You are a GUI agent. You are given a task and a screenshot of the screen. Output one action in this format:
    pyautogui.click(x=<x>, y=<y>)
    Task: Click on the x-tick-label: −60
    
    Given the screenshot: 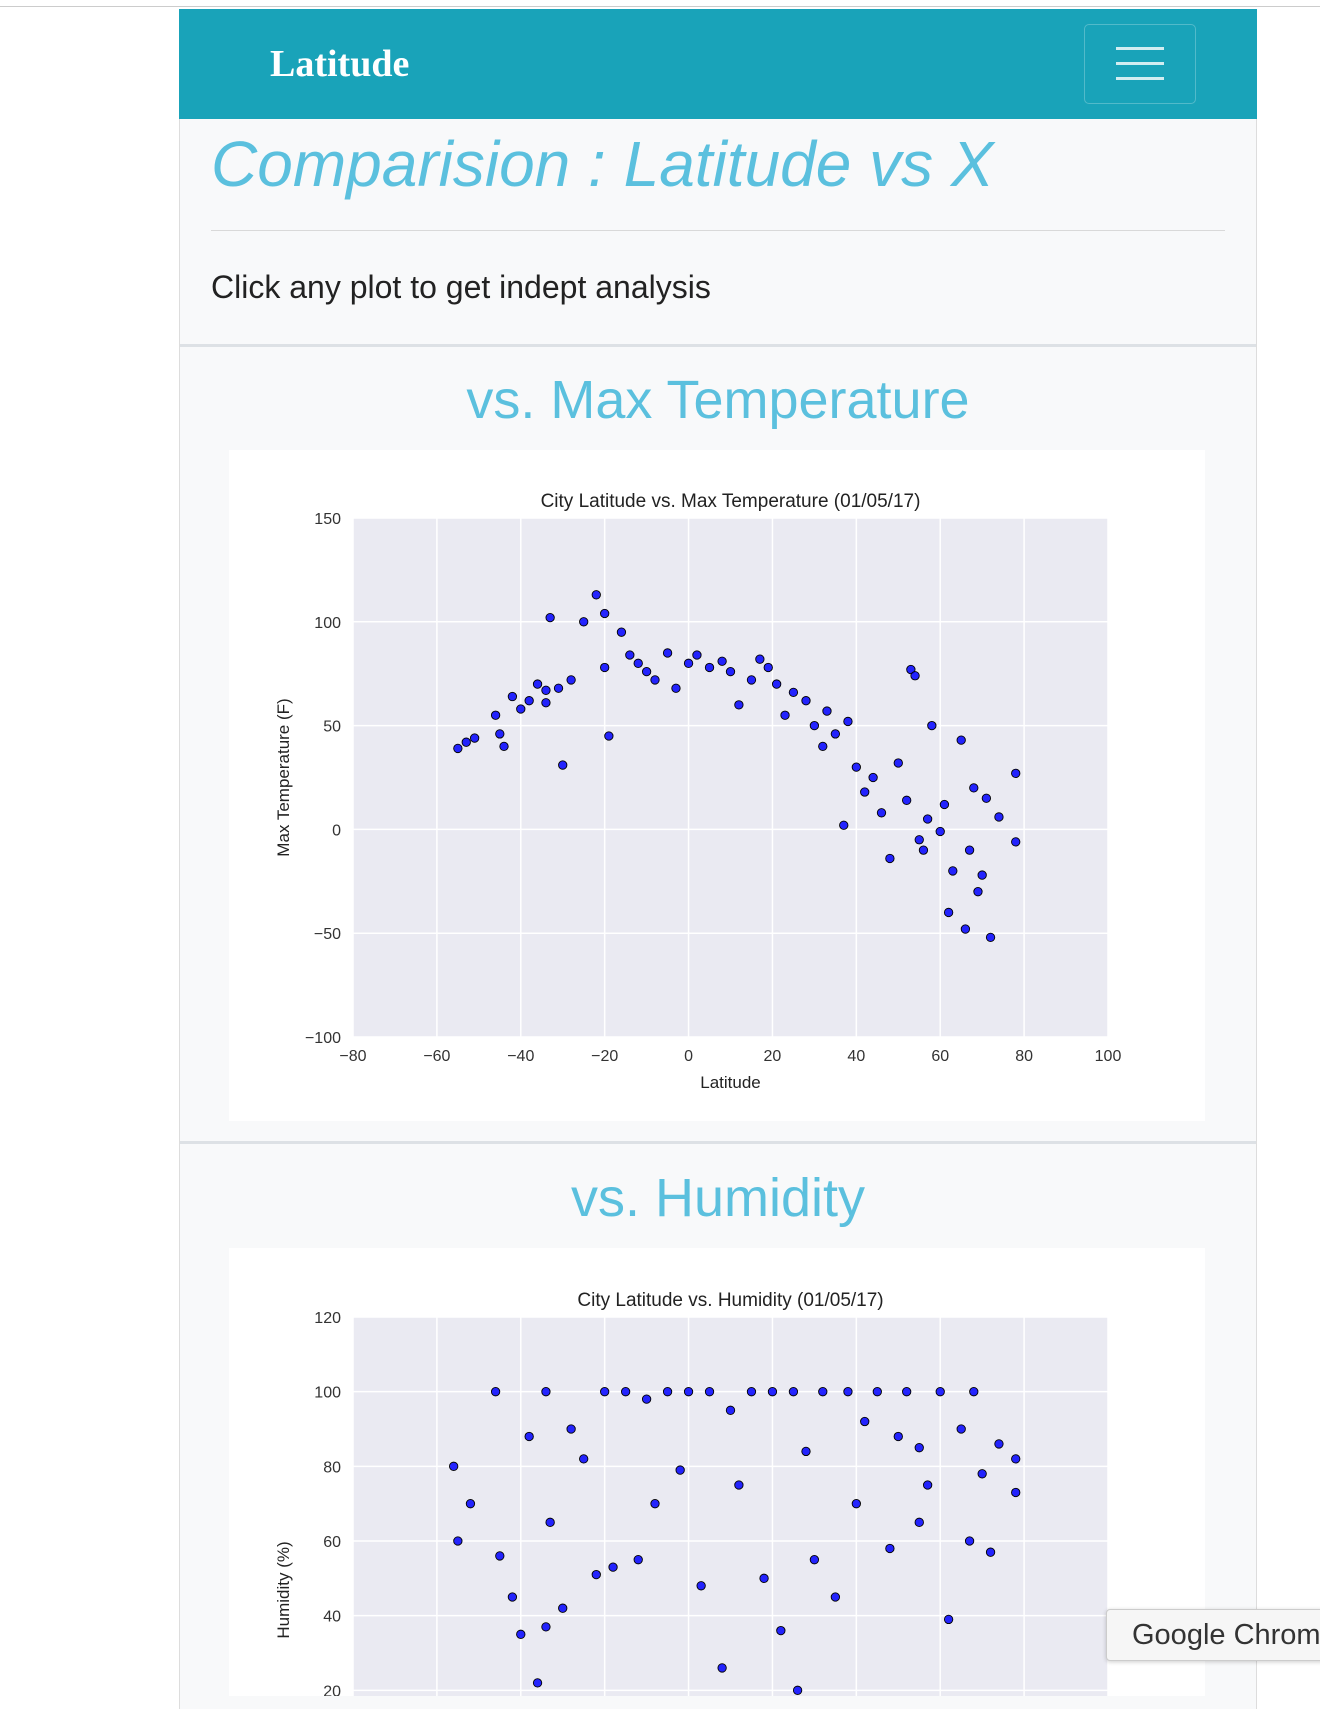 What is the action you would take?
    pyautogui.click(x=436, y=1056)
    